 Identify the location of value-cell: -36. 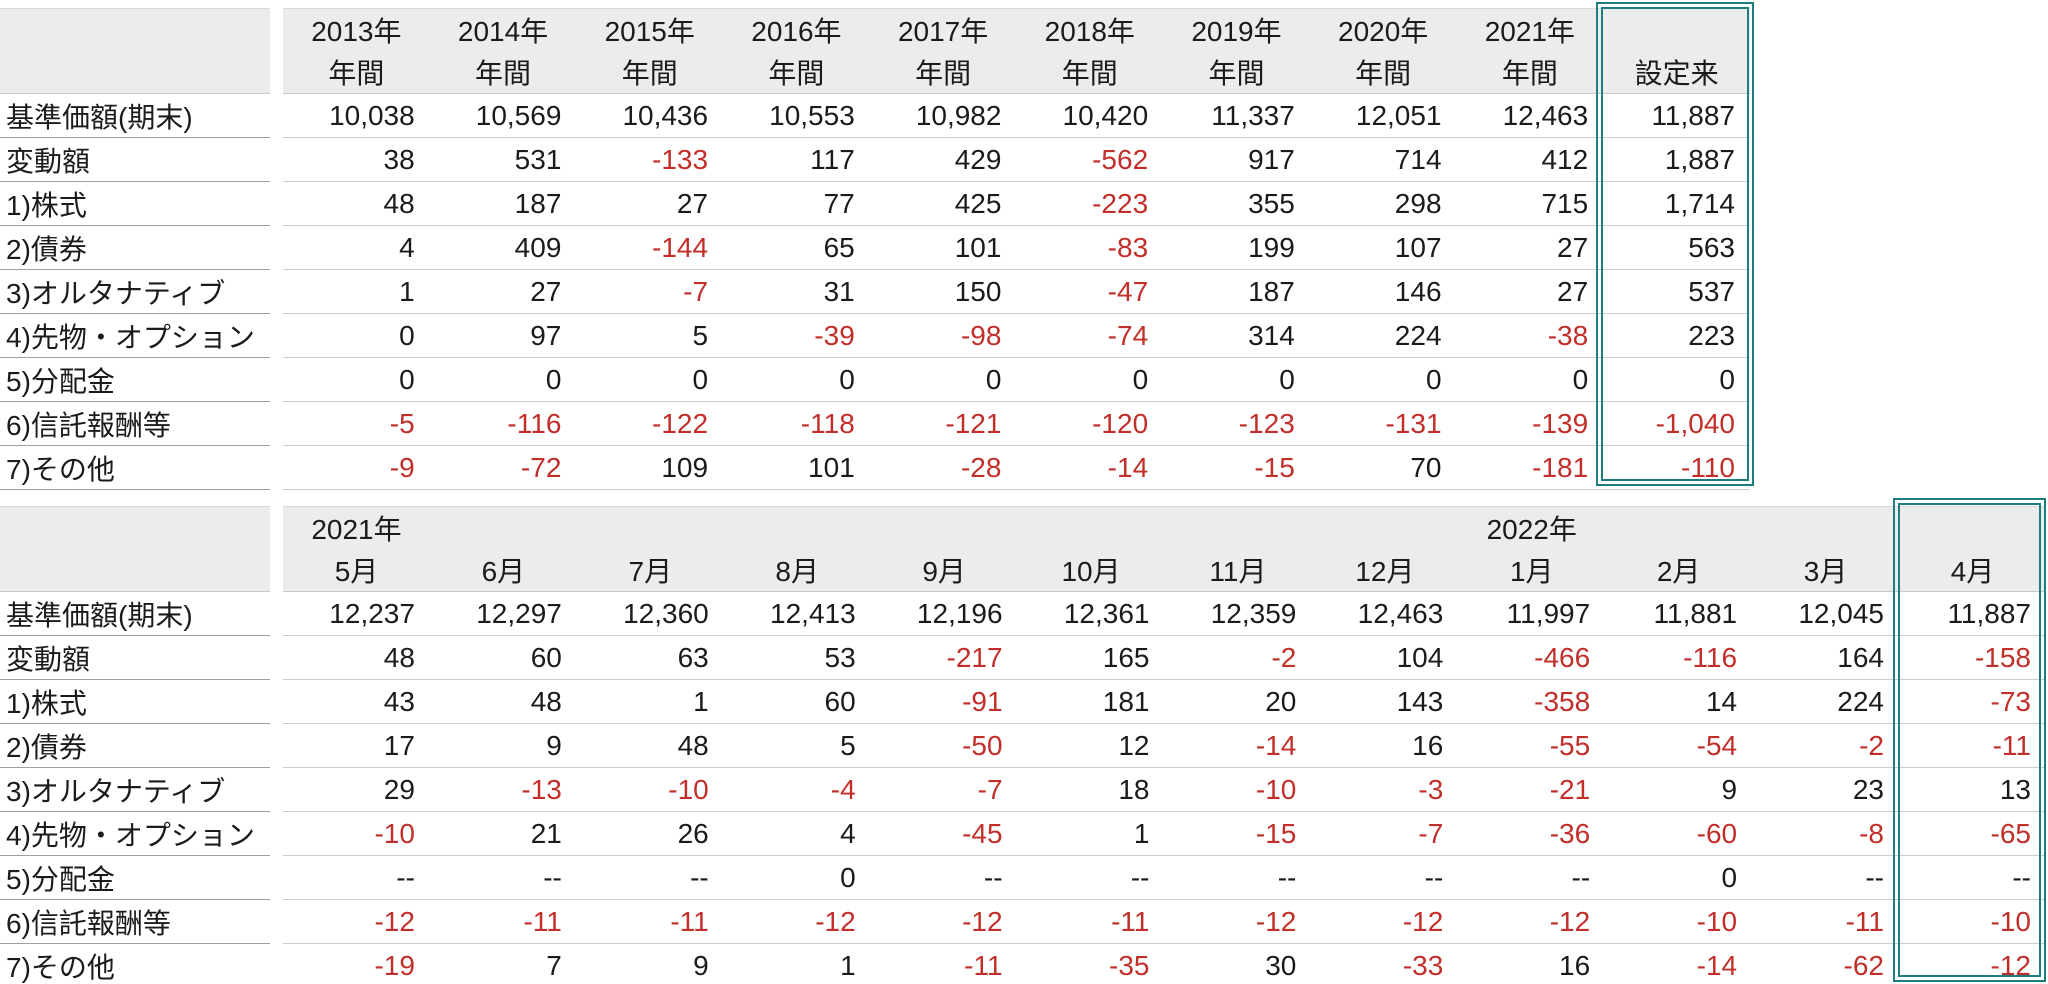
(1532, 833).